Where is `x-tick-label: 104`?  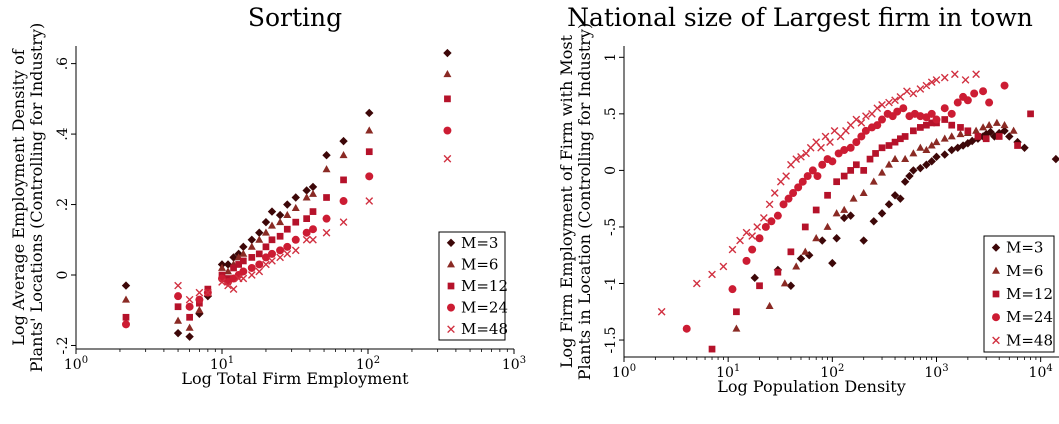 x-tick-label: 104 is located at coordinates (1041, 372).